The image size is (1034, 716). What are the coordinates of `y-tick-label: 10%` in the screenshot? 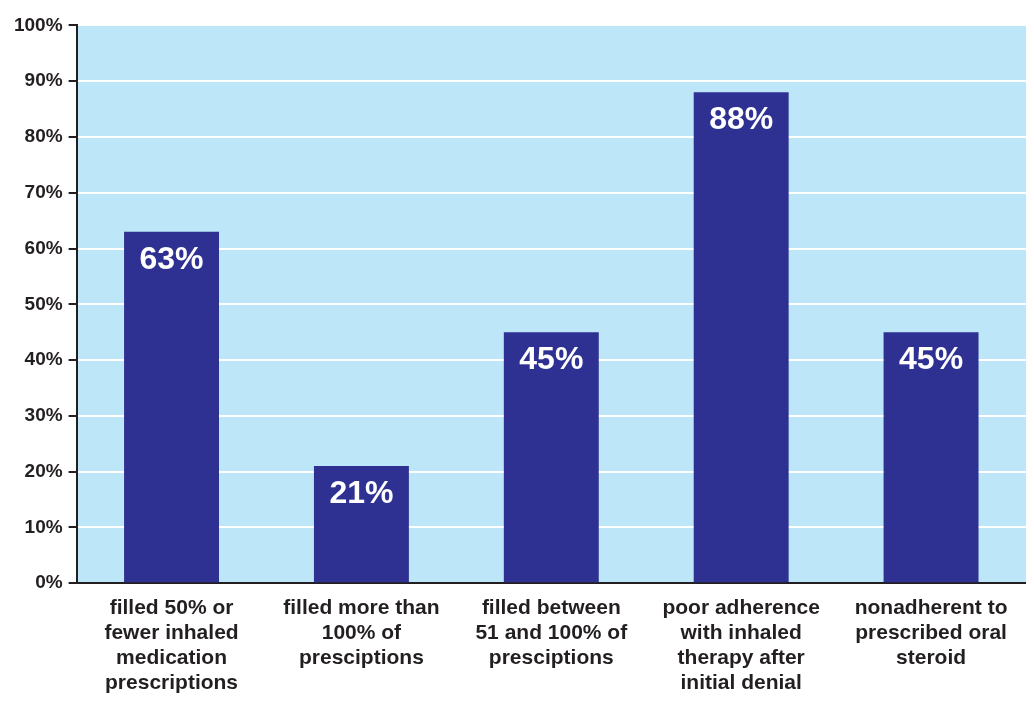 It's located at (43, 526).